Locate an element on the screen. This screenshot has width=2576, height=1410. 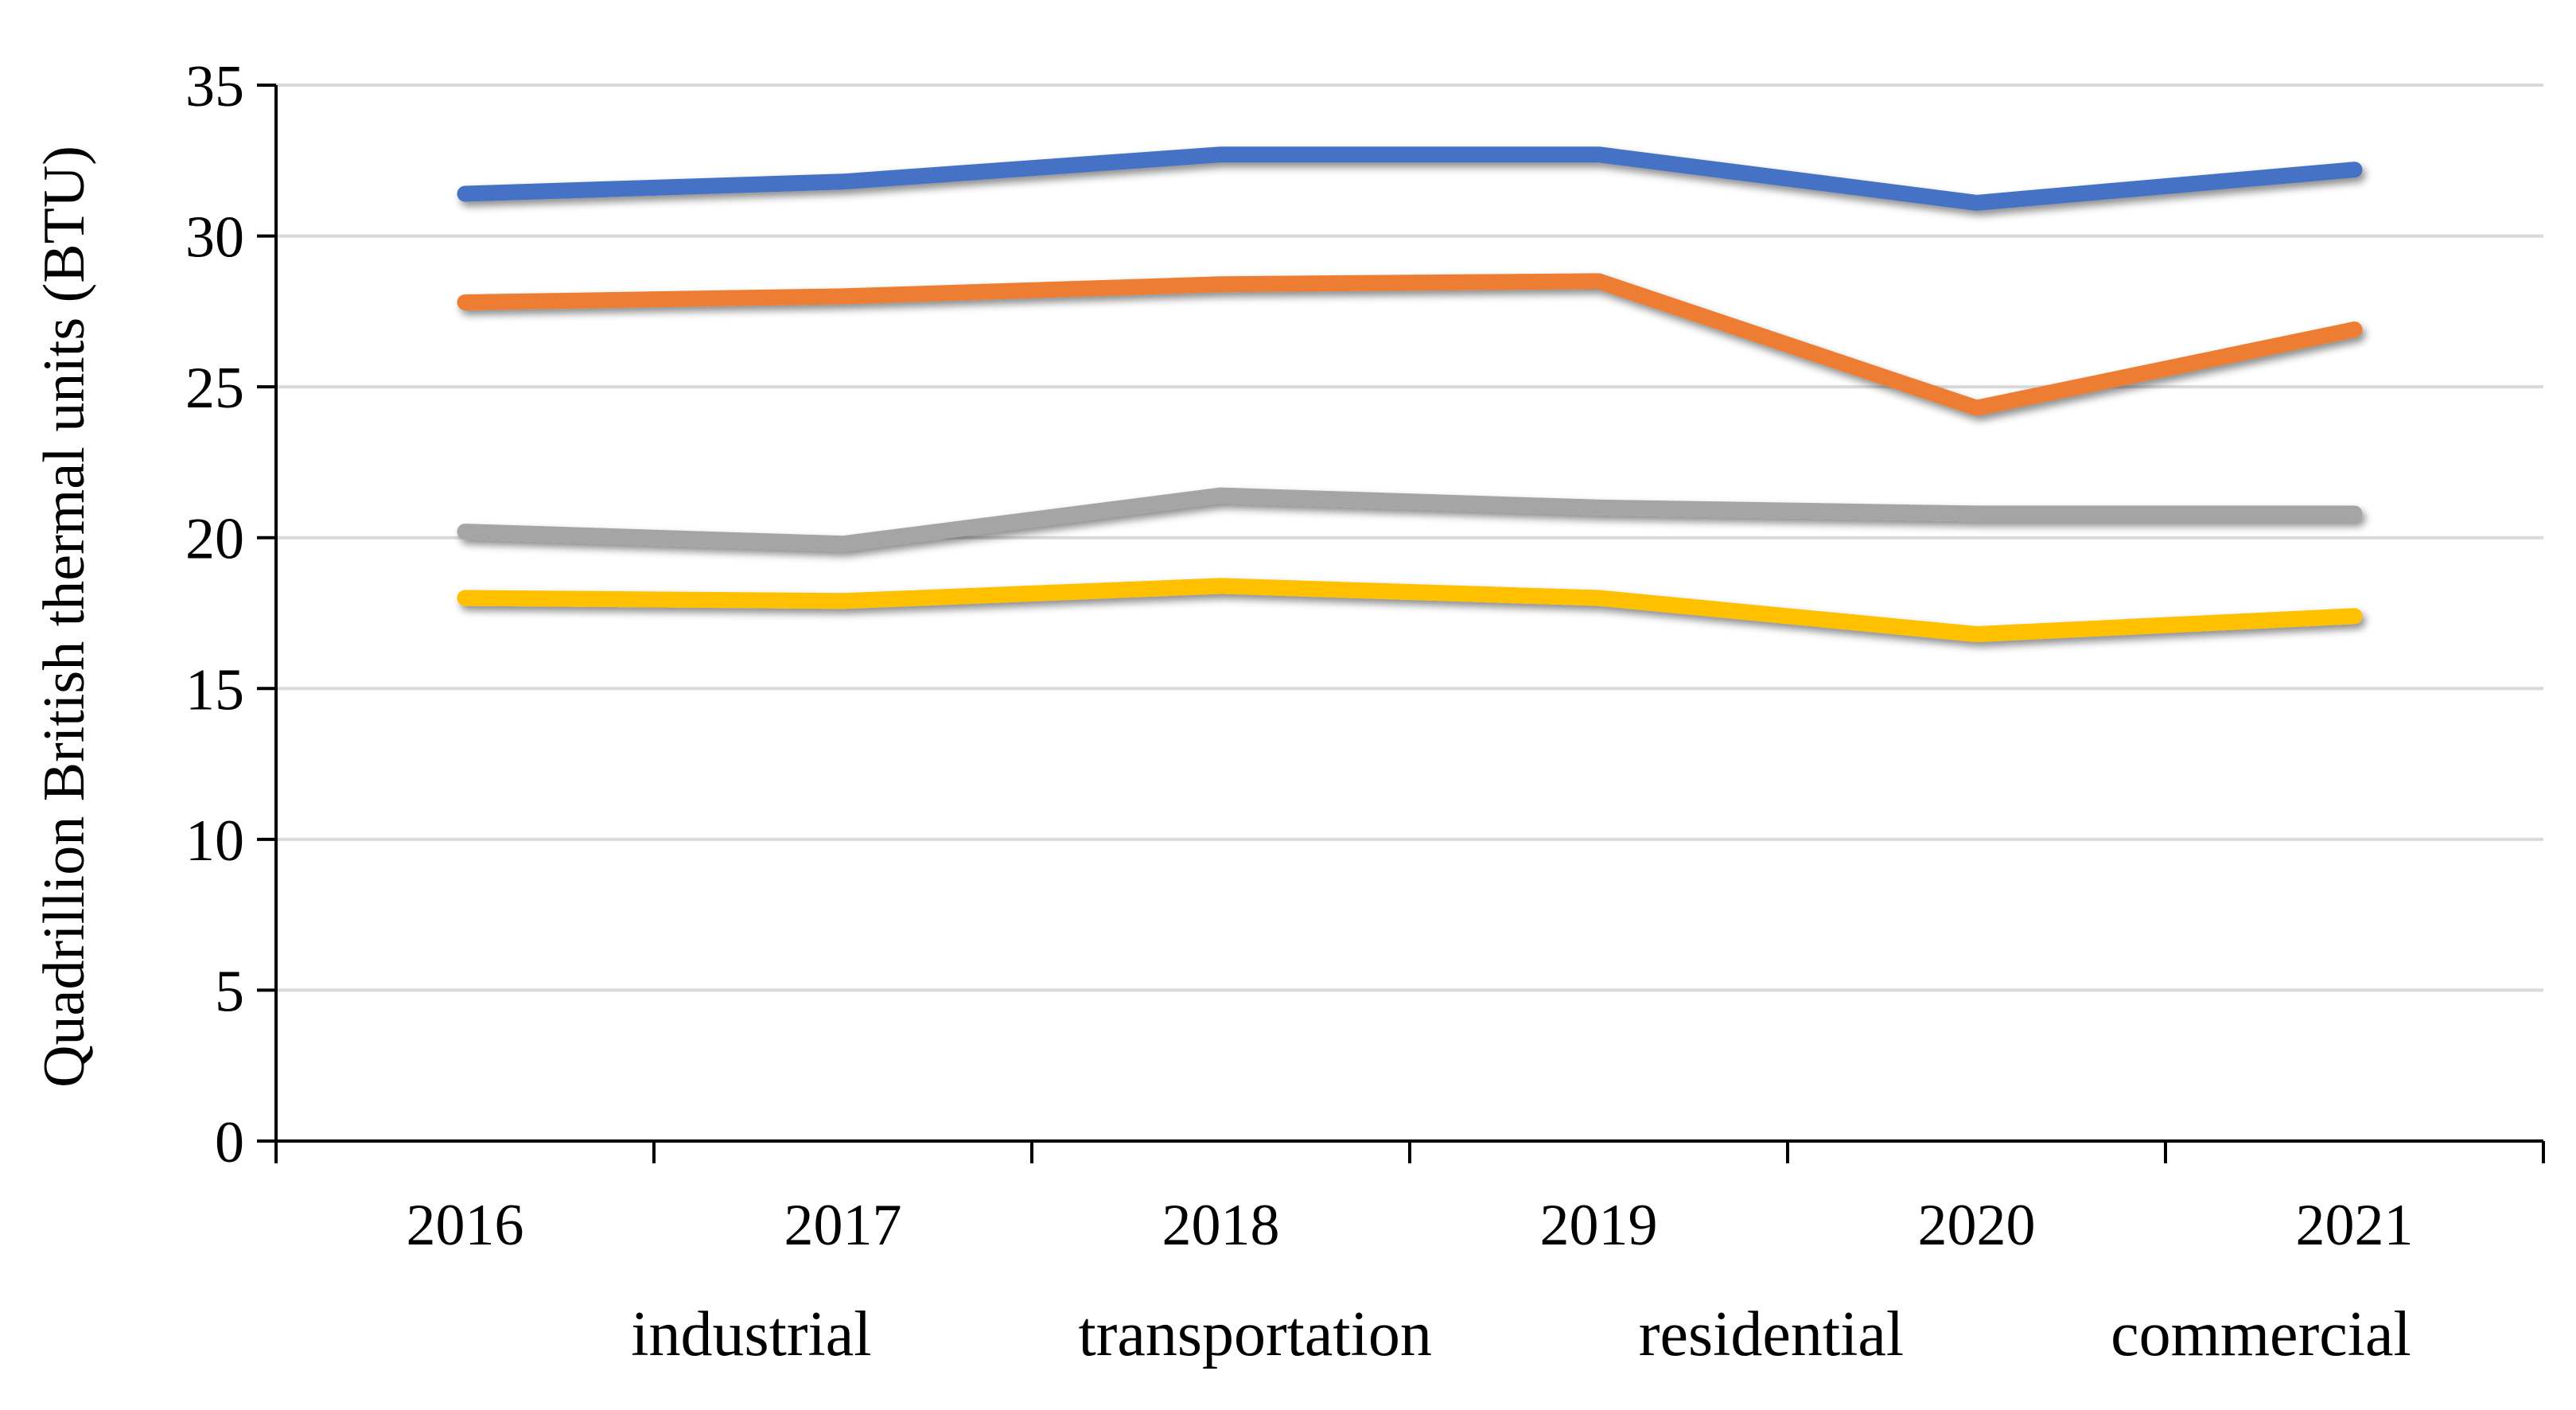
y-tick-label: 25 is located at coordinates (215, 389).